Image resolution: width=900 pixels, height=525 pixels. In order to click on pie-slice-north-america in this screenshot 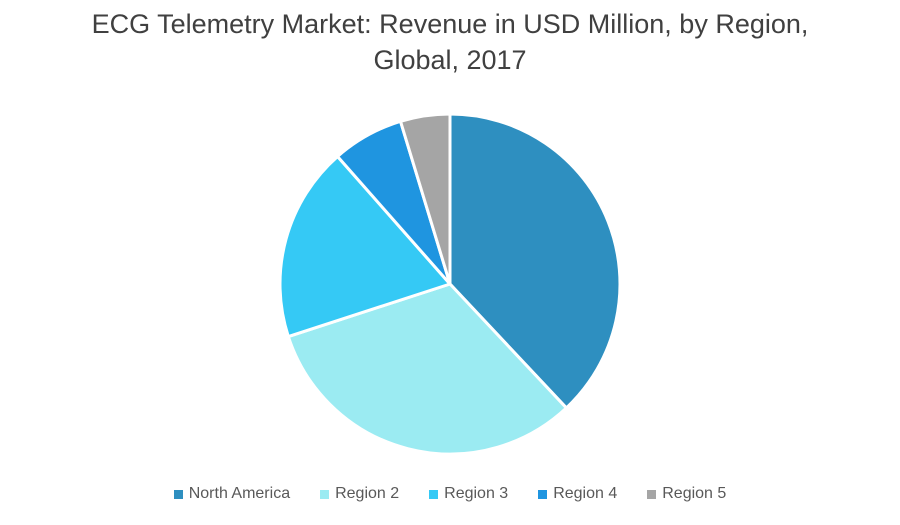, I will do `click(535, 261)`.